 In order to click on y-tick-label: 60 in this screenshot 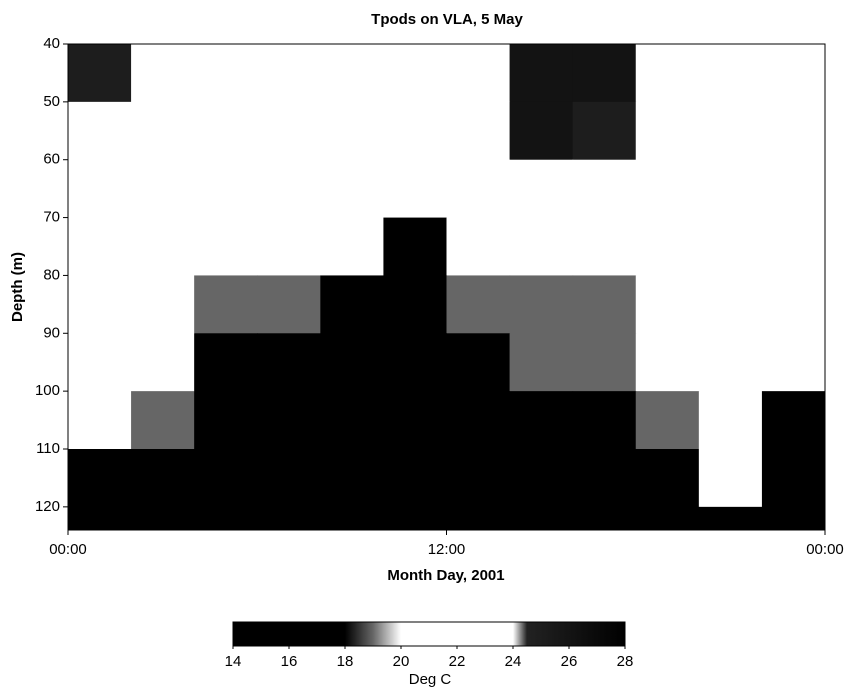, I will do `click(51, 159)`.